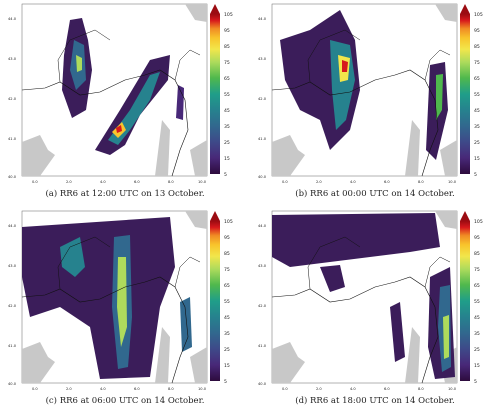 The image size is (500, 415). I want to click on x-axis-ticks-d: 0.0 2.0 4.0 6.0 8.0 10.0, so click(369, 389).